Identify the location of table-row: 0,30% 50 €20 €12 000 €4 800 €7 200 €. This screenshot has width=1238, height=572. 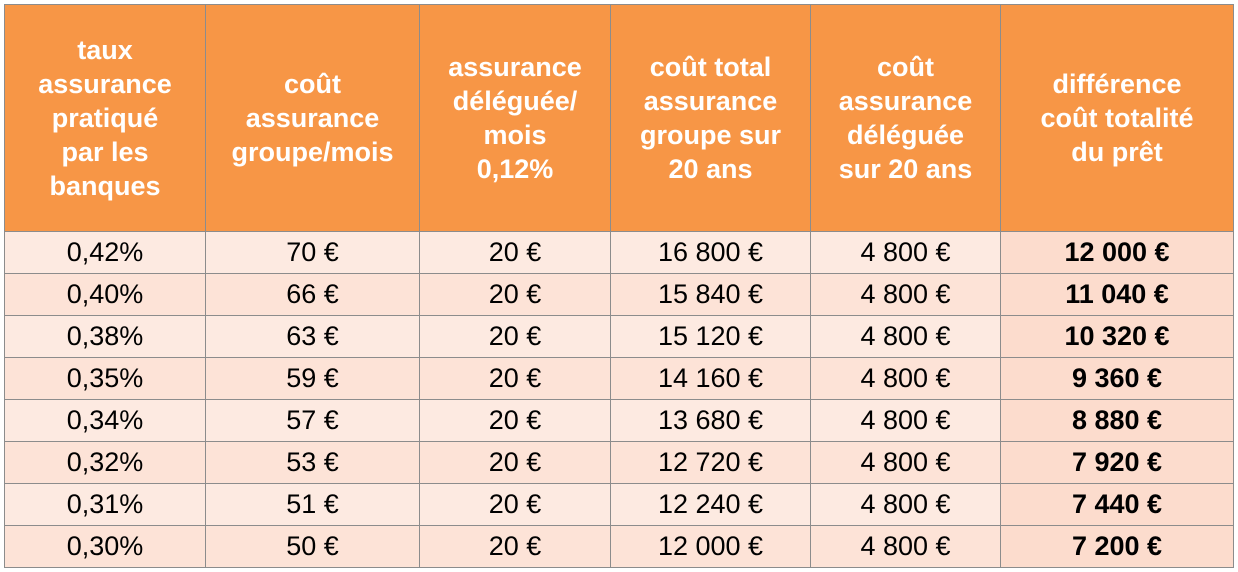
(619, 546).